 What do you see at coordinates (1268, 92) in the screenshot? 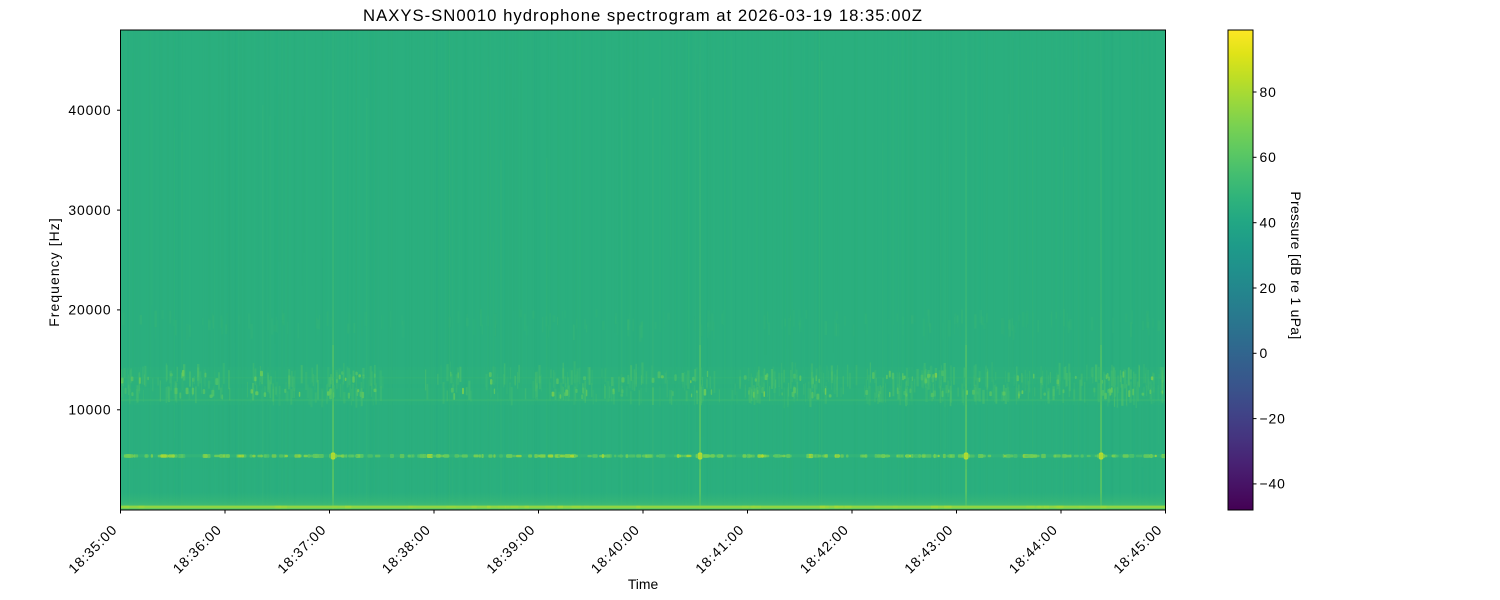
I see `svg-text: 80` at bounding box center [1268, 92].